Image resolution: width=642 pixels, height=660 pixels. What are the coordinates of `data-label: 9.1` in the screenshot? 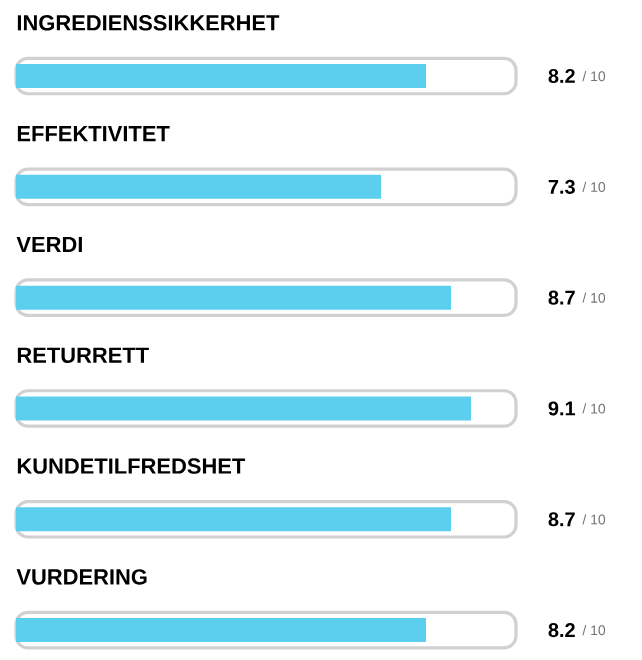 It's located at (562, 408).